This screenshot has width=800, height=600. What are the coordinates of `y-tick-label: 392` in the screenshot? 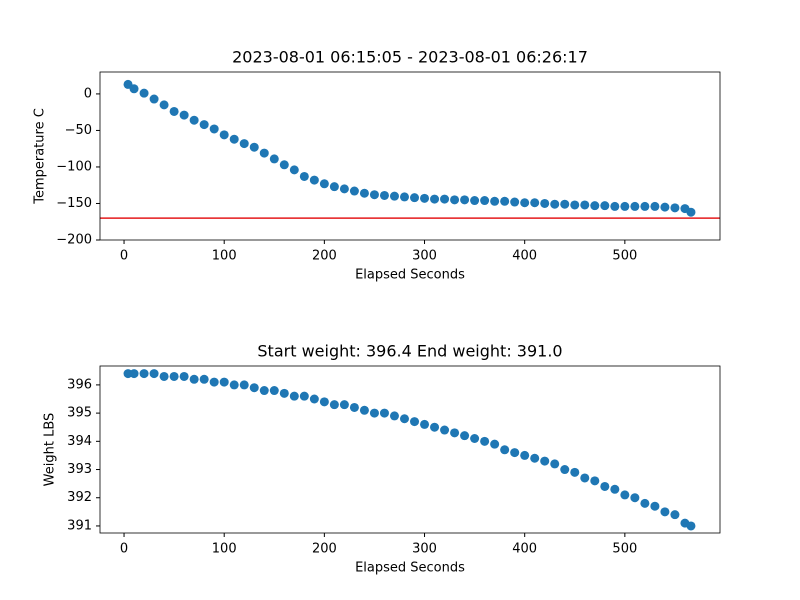 It's located at (79, 497).